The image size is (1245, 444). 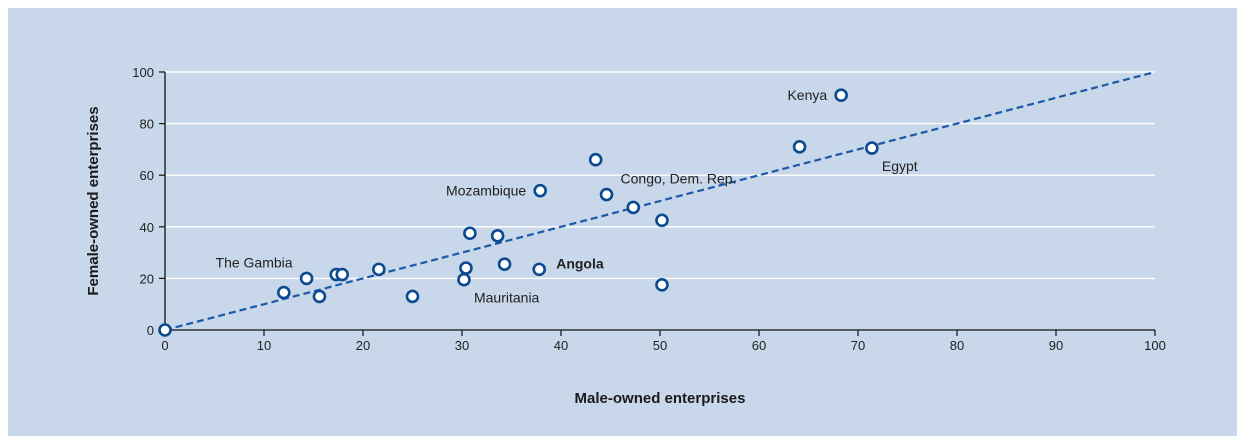 What do you see at coordinates (363, 345) in the screenshot?
I see `x-tick-label-20: 20` at bounding box center [363, 345].